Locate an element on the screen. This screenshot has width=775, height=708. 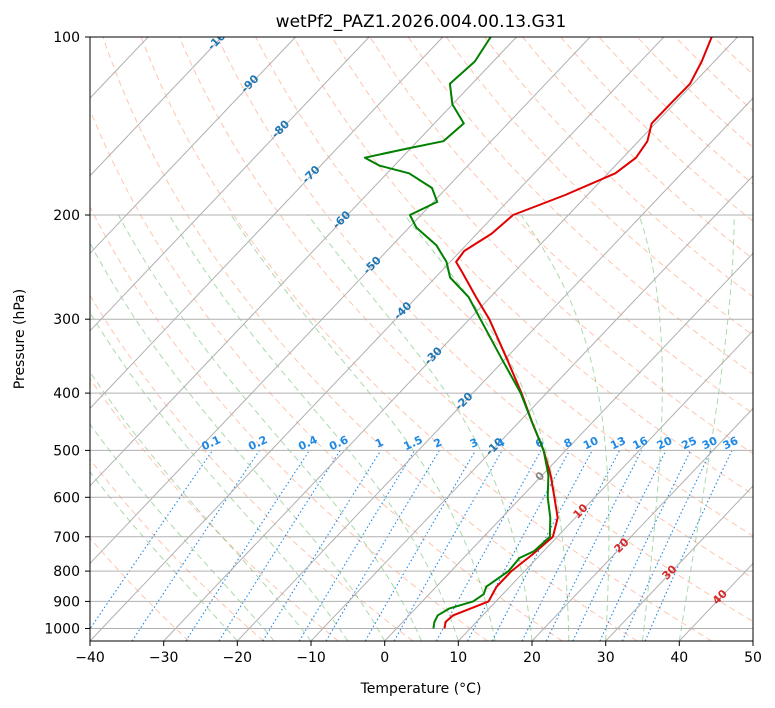
x-tick-label: 0 is located at coordinates (384, 658).